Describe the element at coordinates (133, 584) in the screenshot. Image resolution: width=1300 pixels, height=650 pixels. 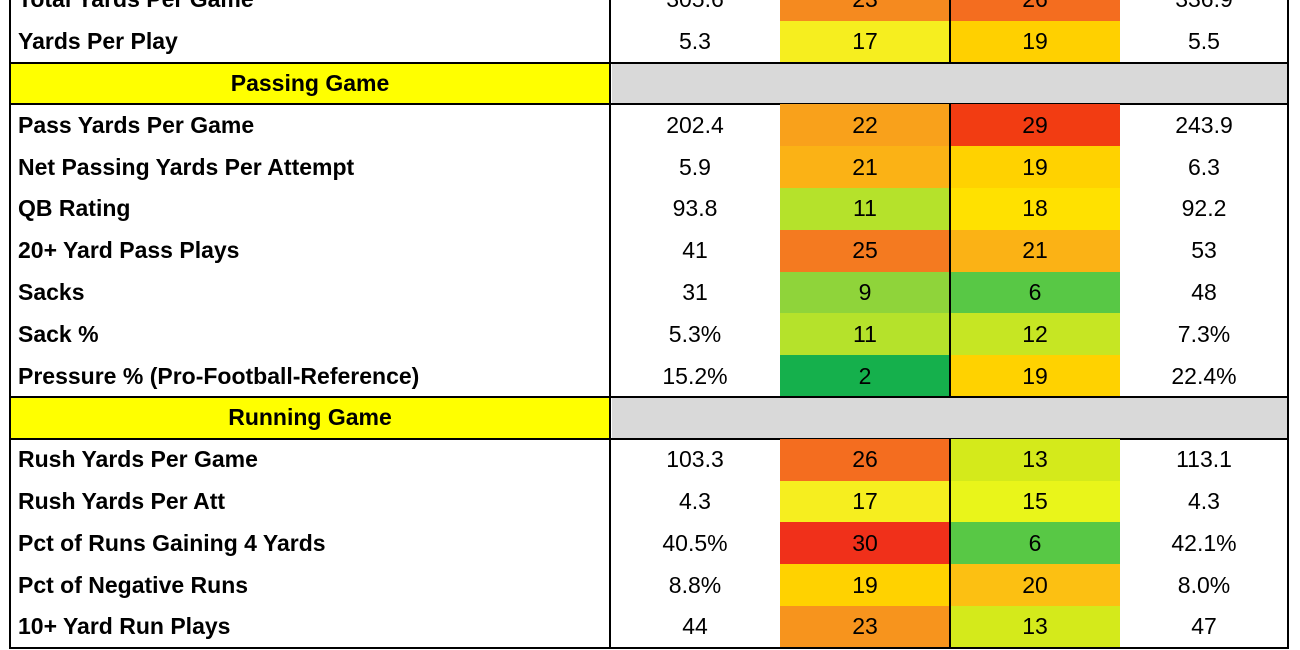
I see `row-label: Pct of Negative Runs` at that location.